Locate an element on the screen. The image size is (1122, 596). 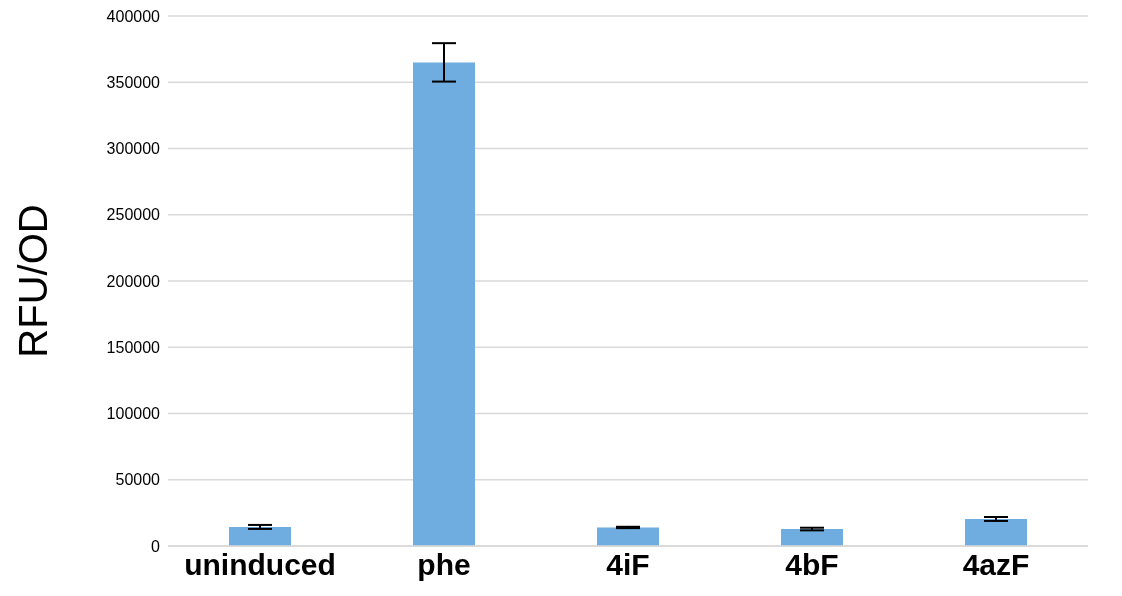
x-tick-label: 4iF is located at coordinates (628, 565).